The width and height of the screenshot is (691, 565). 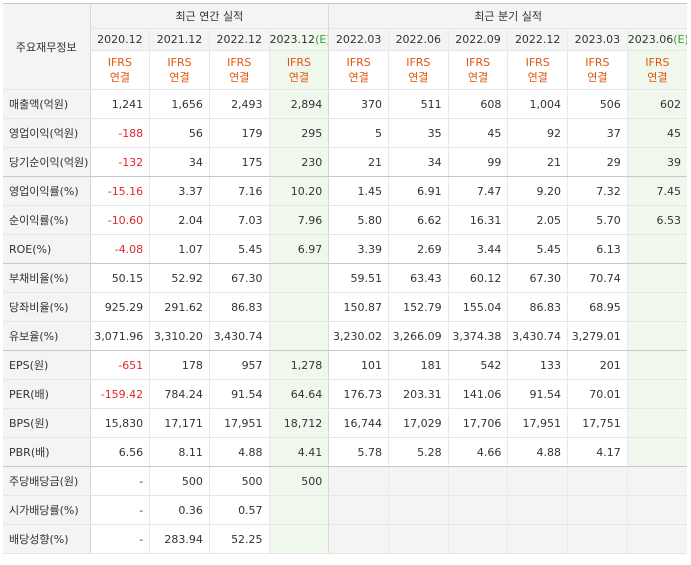 I want to click on quarter-value-cell: 155.04, so click(x=478, y=307).